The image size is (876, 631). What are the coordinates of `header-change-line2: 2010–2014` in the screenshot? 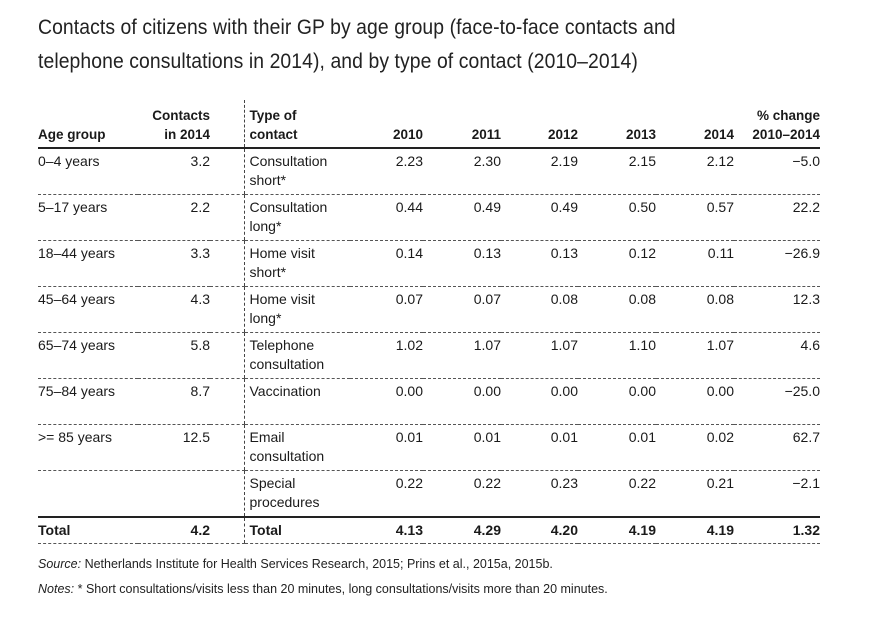 It's located at (786, 134).